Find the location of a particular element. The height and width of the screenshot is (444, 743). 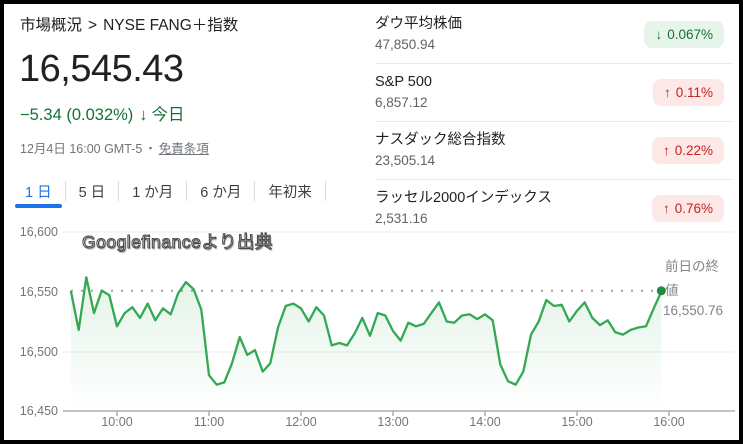

change-badge: ↑ 0.11% is located at coordinates (688, 92).